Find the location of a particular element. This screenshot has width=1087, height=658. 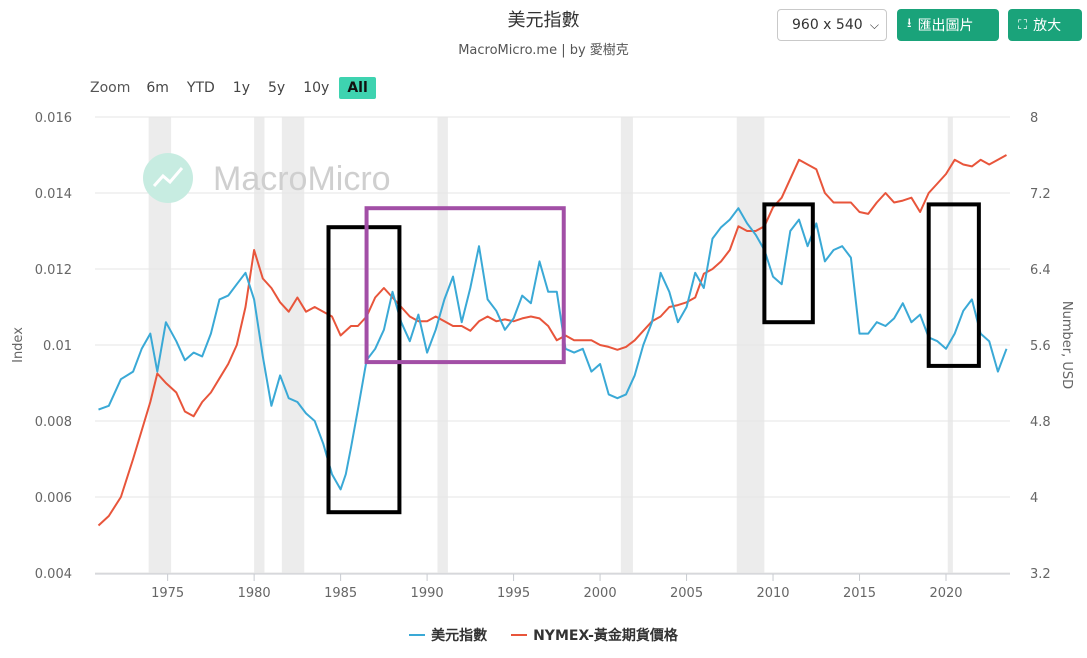

y-left-tick-label: 0.006 is located at coordinates (53, 498).